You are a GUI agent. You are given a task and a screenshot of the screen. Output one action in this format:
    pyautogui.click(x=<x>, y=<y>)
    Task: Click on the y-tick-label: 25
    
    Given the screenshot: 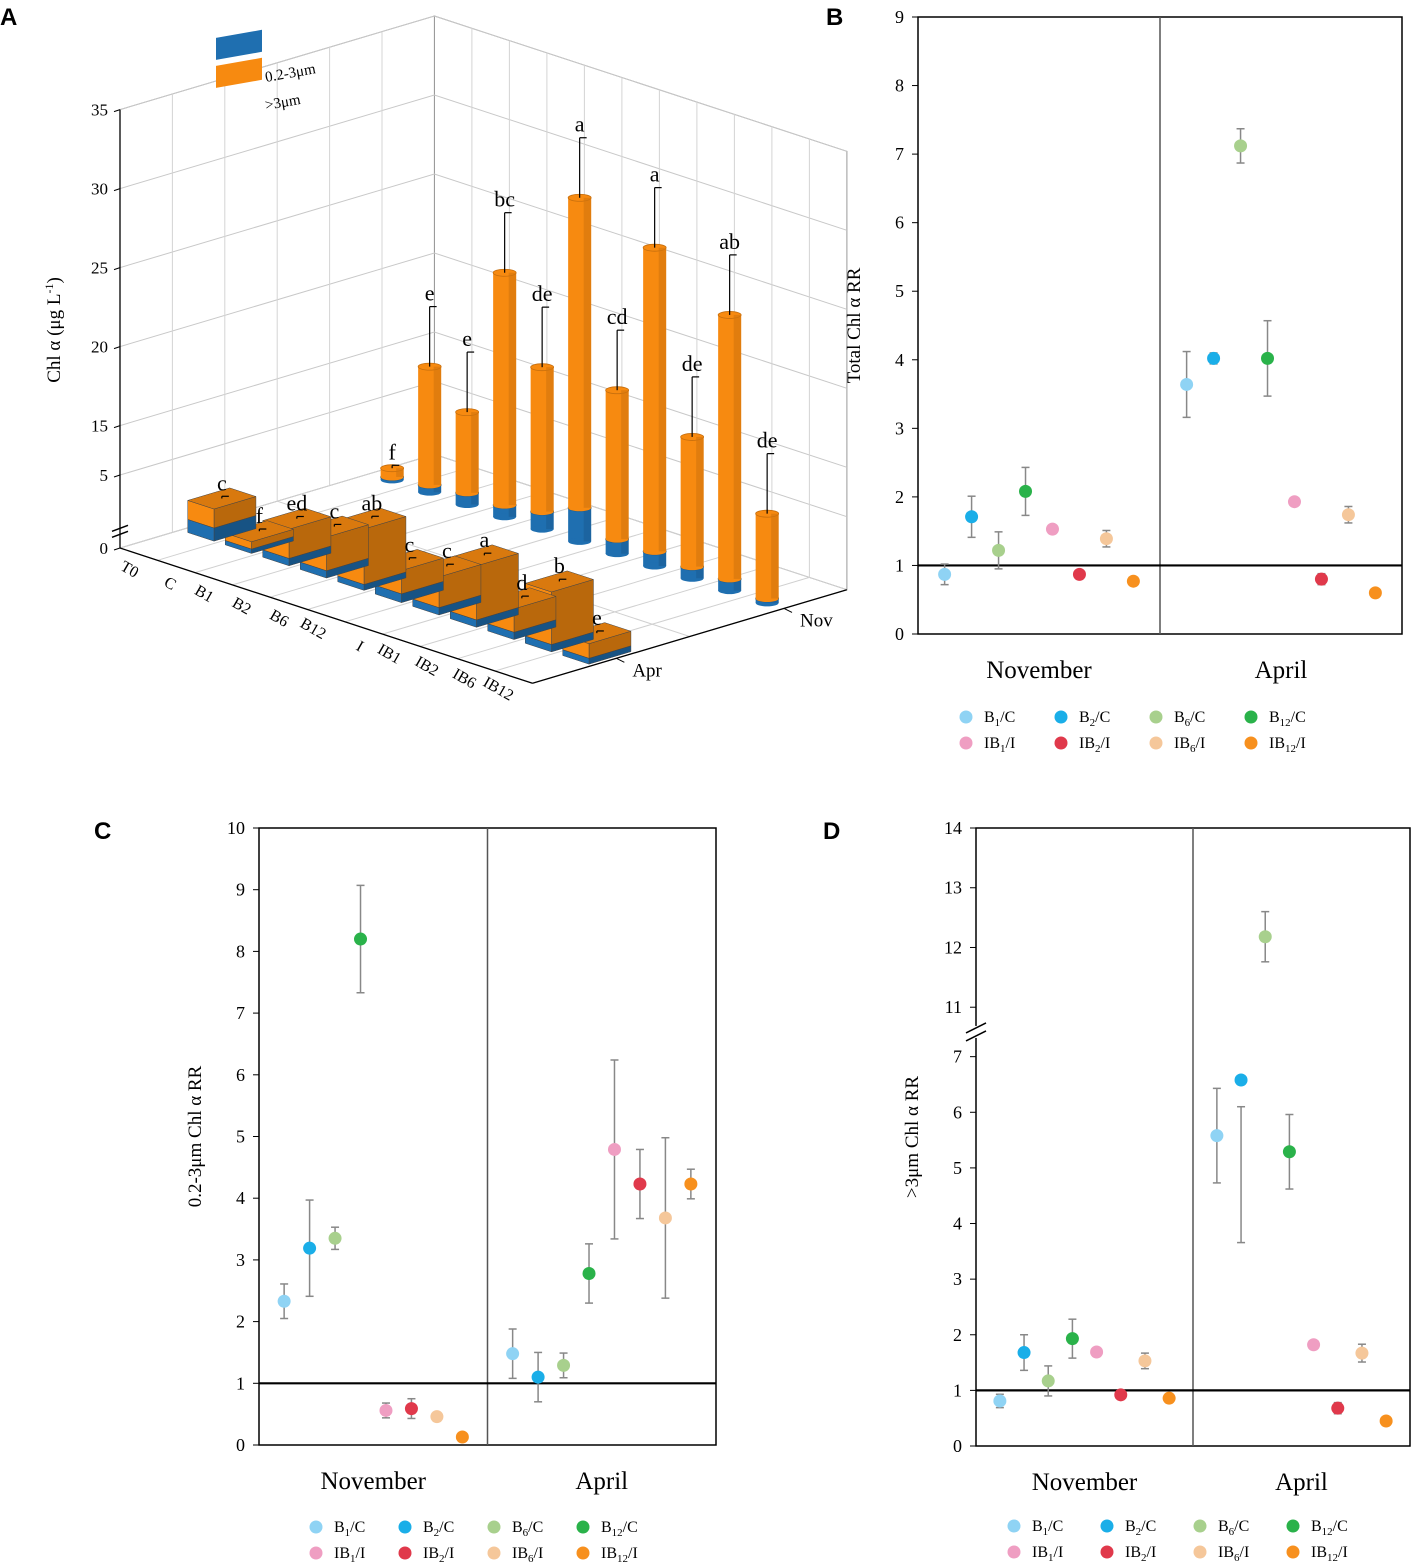 What is the action you would take?
    pyautogui.click(x=99, y=268)
    